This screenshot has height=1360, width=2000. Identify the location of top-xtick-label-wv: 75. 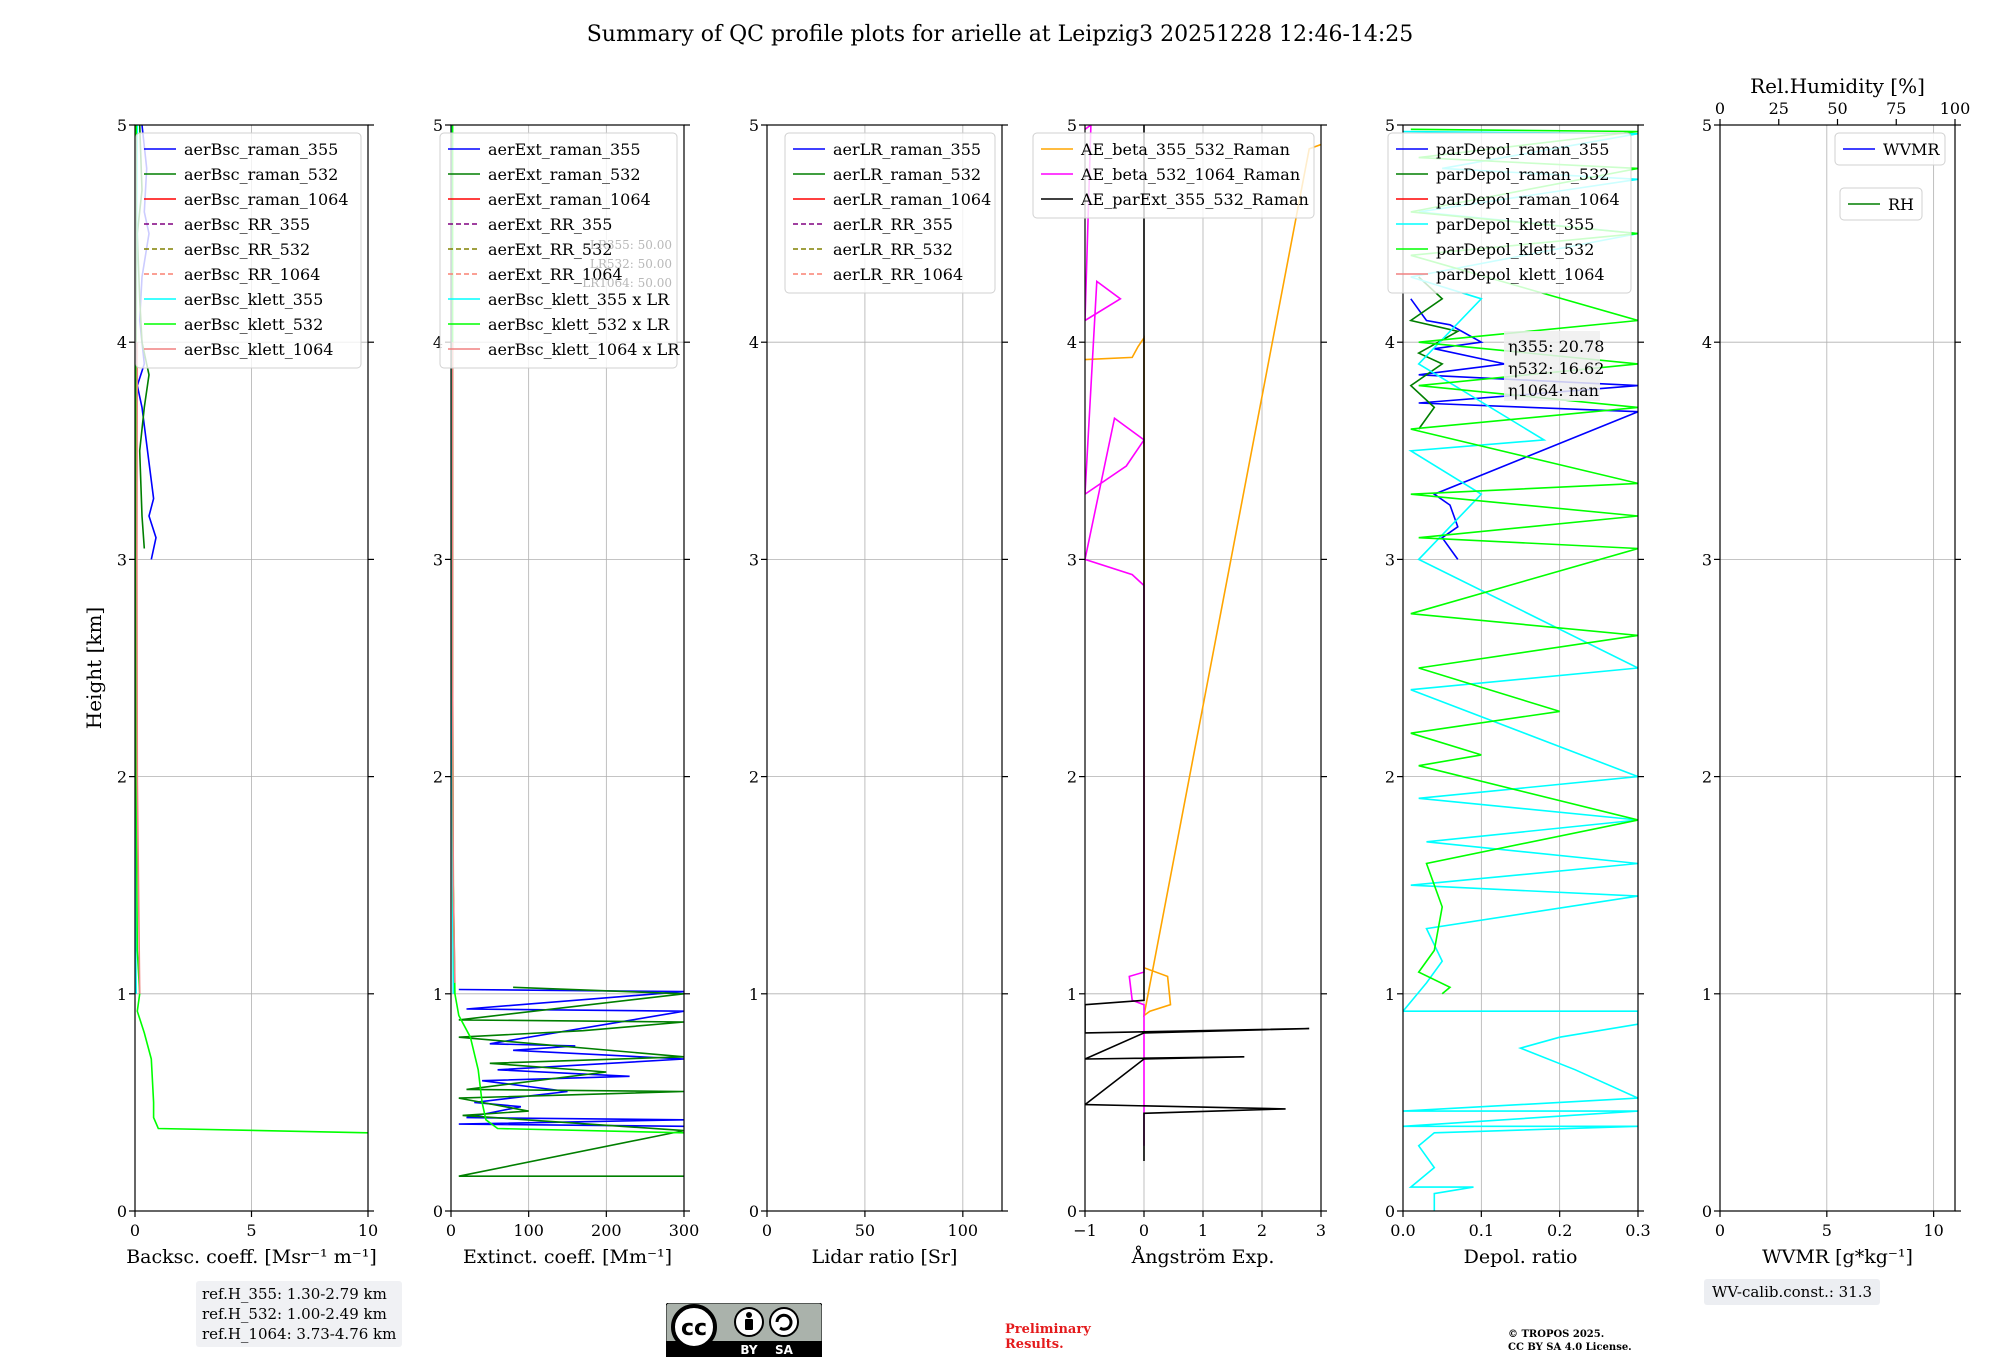
(1896, 108).